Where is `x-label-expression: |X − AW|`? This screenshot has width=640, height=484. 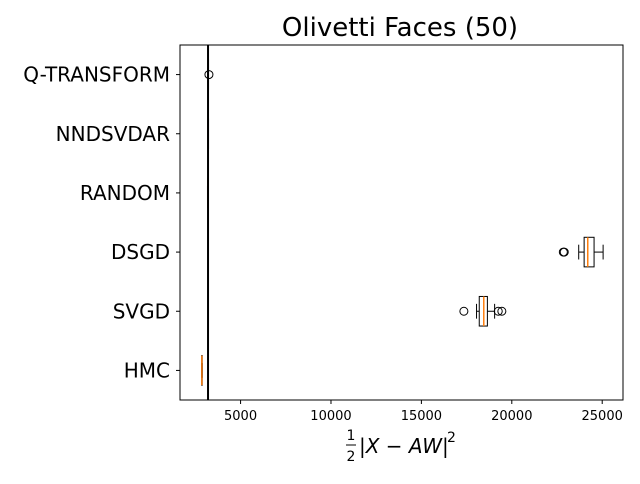
x-label-expression: |X − AW| is located at coordinates (404, 446).